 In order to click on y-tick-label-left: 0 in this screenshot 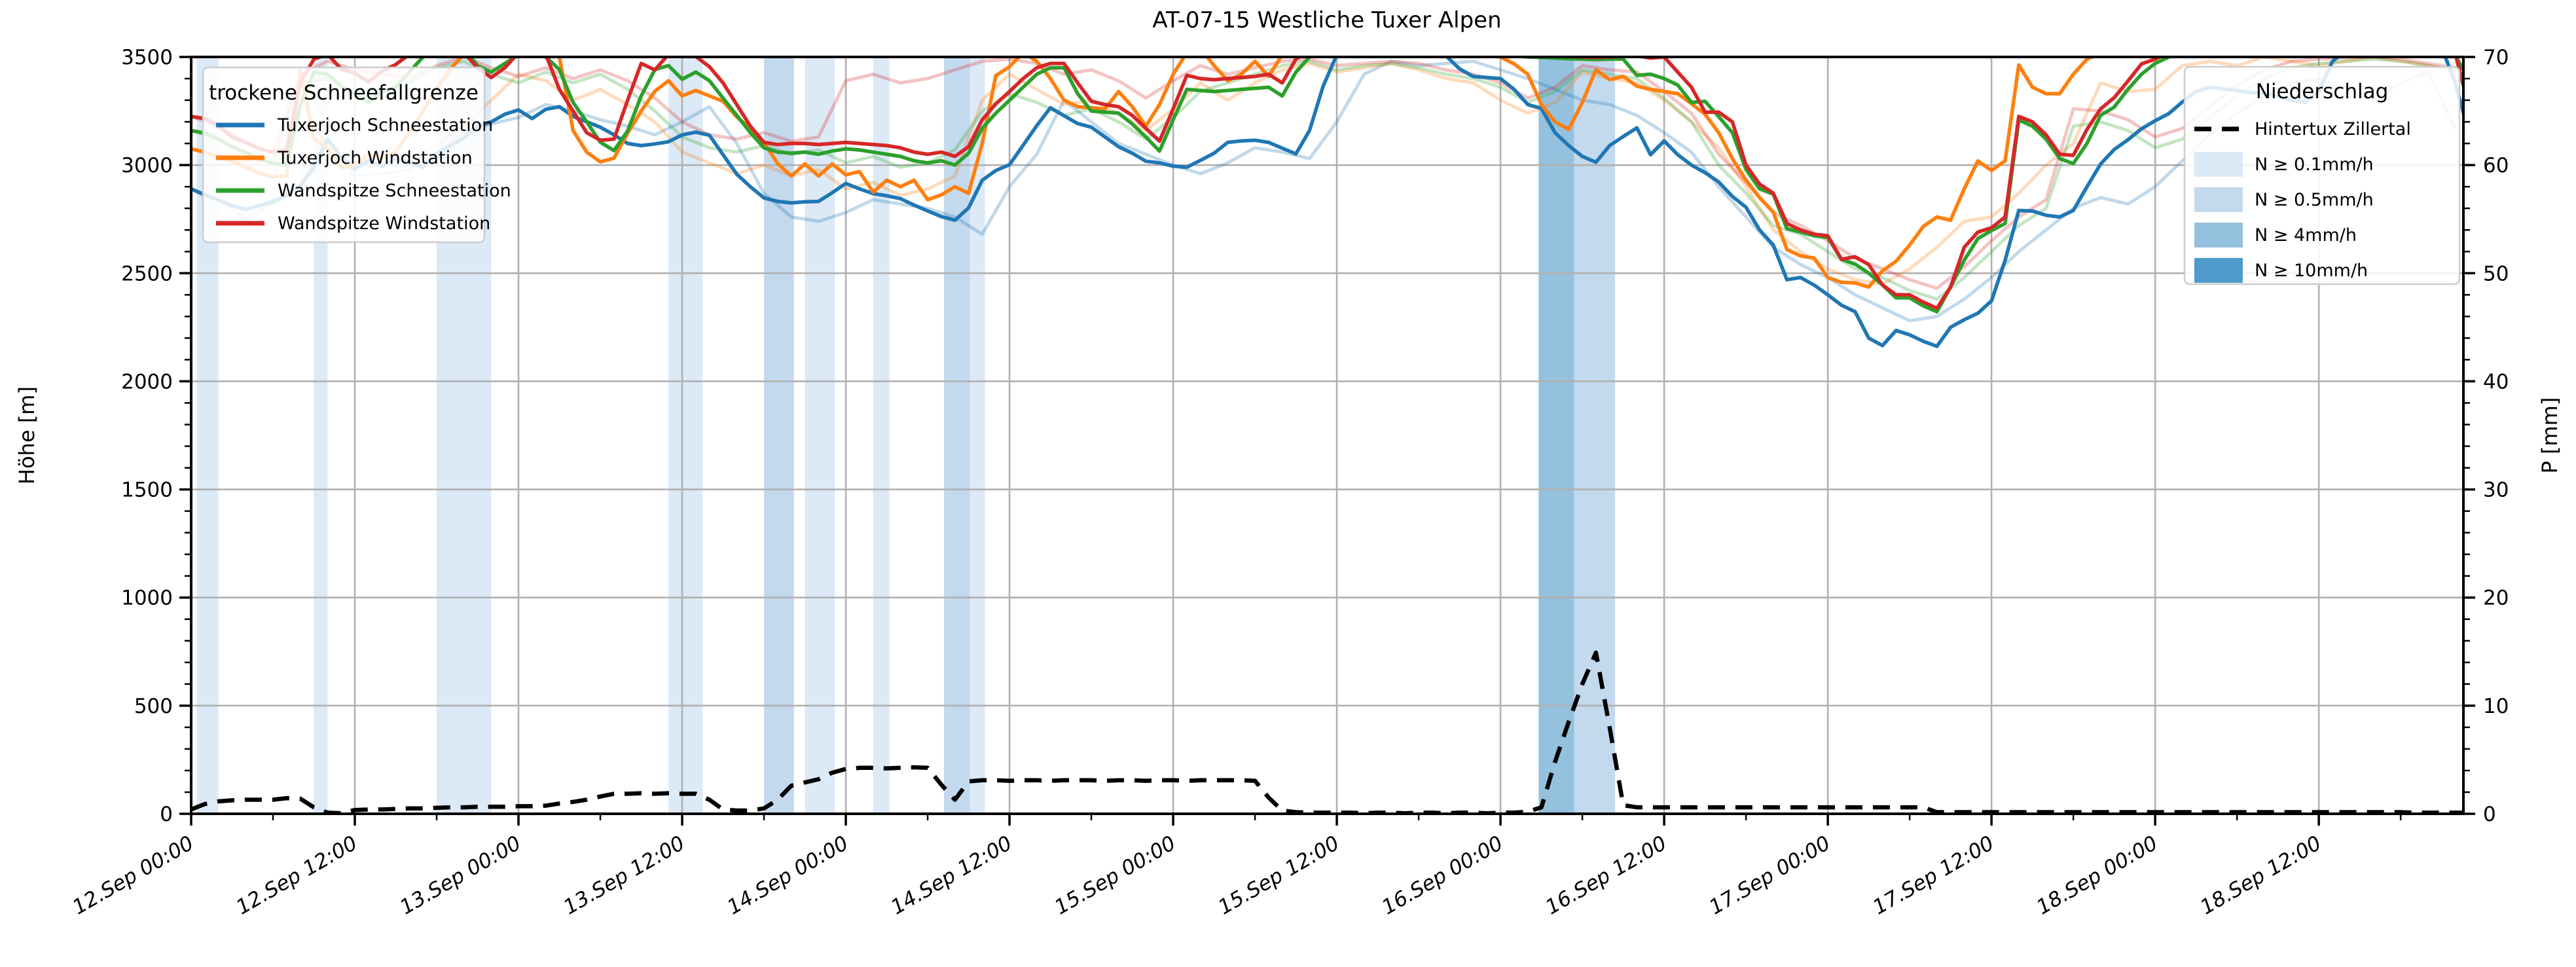, I will do `click(166, 814)`.